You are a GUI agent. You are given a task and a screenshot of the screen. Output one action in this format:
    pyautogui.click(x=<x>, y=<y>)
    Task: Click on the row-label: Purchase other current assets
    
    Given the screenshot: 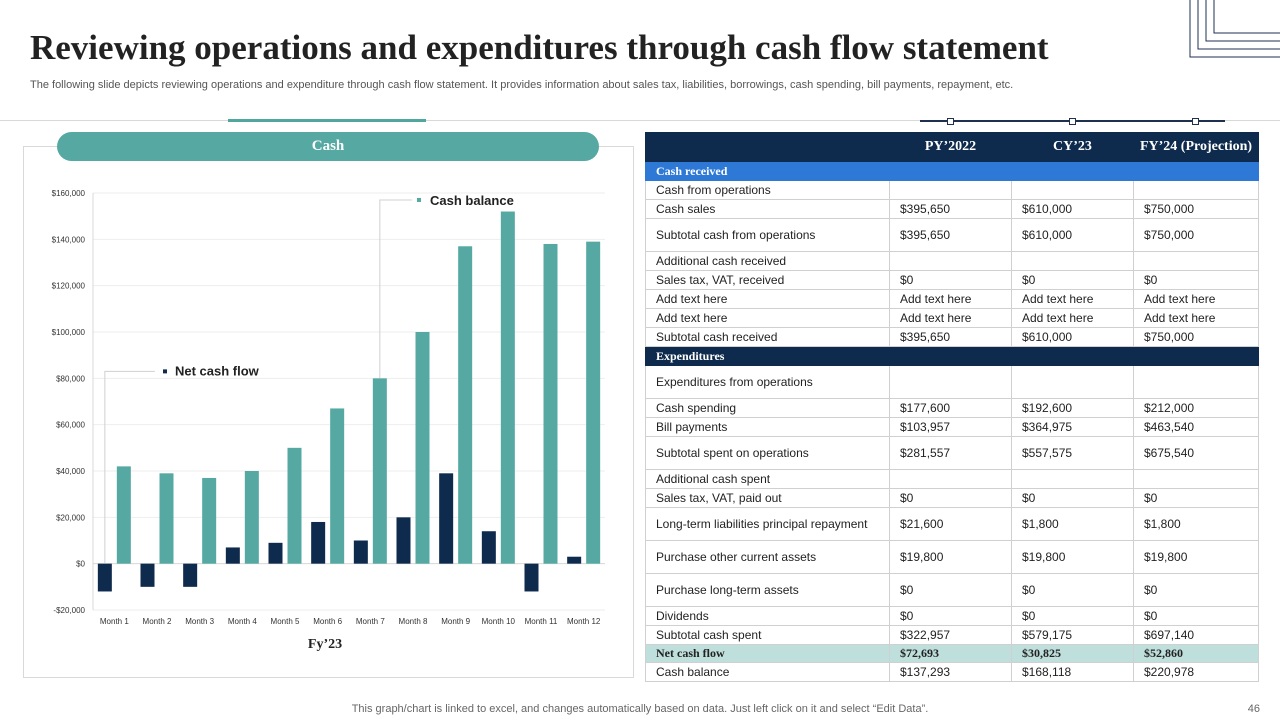 What is the action you would take?
    pyautogui.click(x=767, y=557)
    